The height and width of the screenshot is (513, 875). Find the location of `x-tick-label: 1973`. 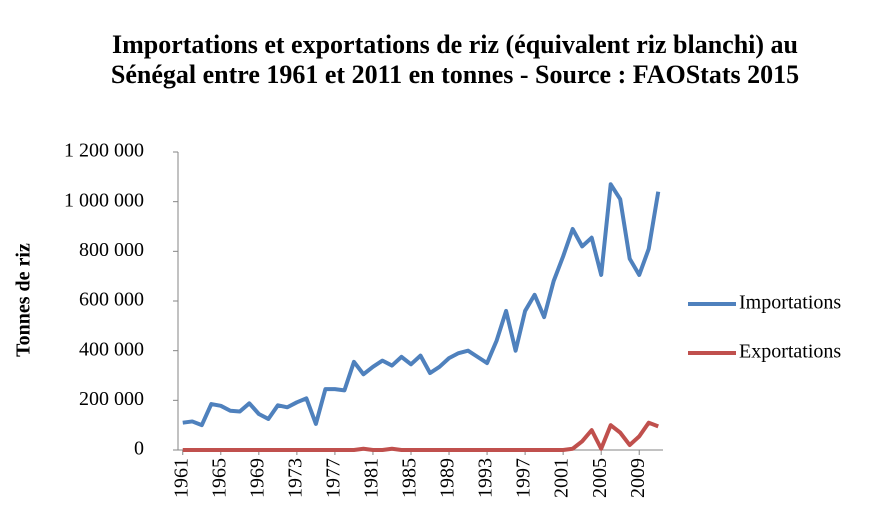

x-tick-label: 1973 is located at coordinates (295, 478).